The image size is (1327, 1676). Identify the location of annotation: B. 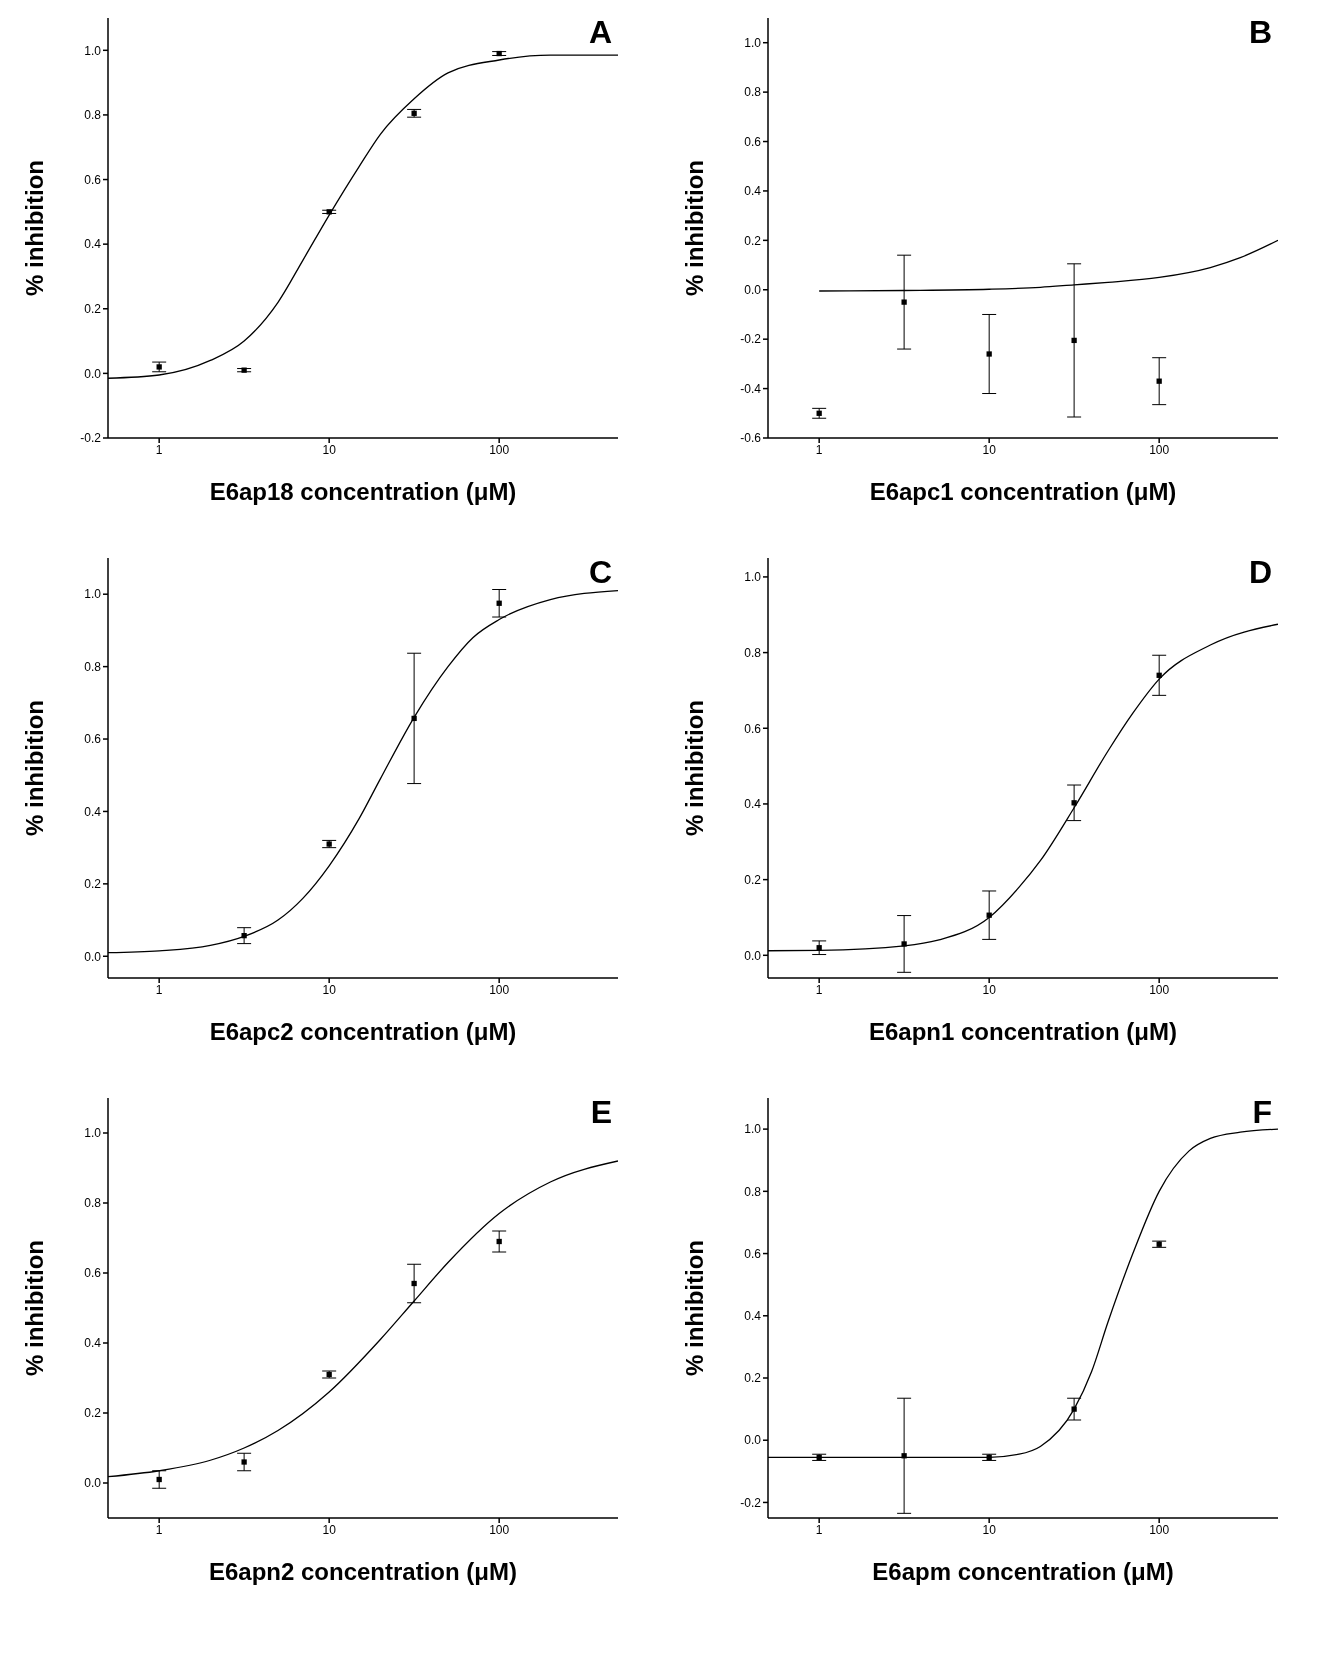
(1260, 32).